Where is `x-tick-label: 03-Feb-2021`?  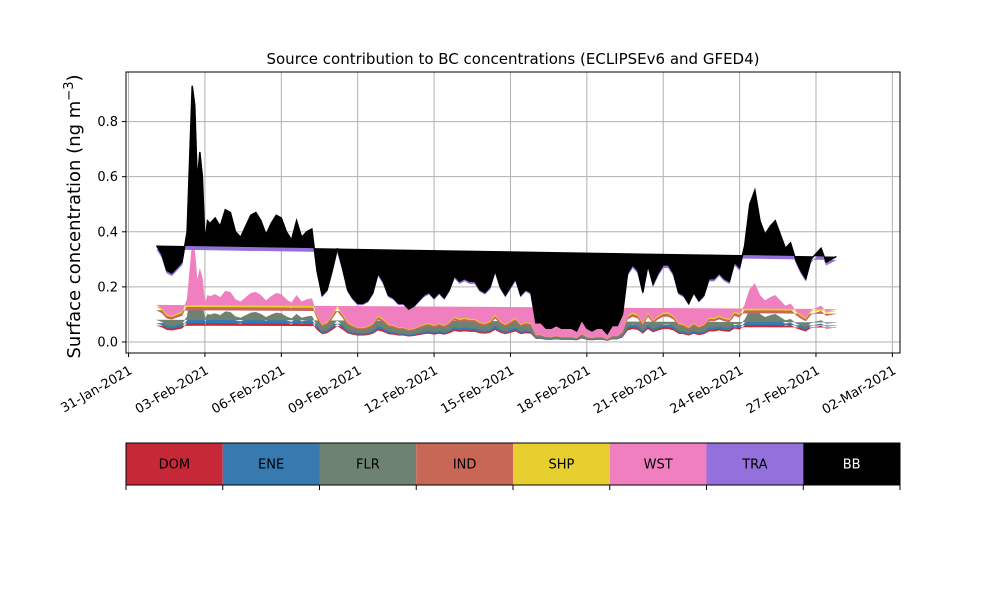 x-tick-label: 03-Feb-2021 is located at coordinates (172, 390).